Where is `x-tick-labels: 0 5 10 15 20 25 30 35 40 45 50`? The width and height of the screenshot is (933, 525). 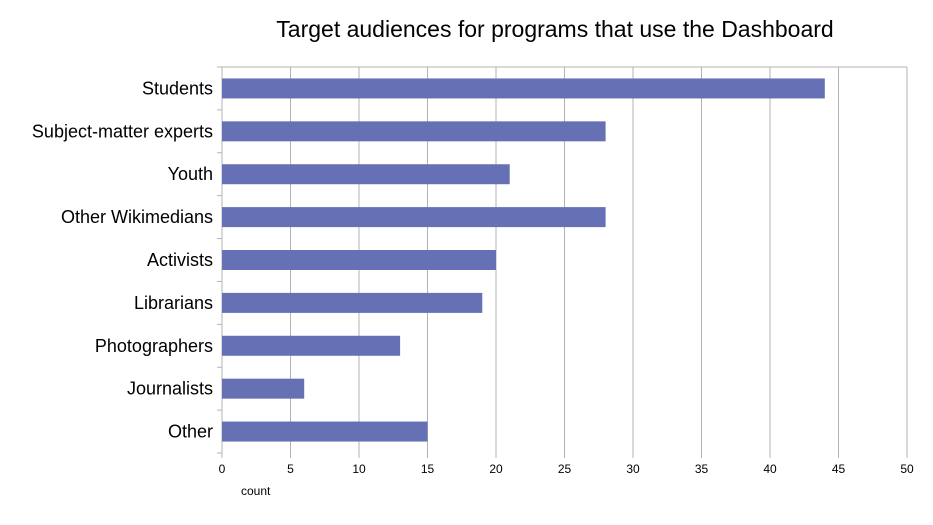 x-tick-labels: 0 5 10 15 20 25 30 35 40 45 50 is located at coordinates (566, 469).